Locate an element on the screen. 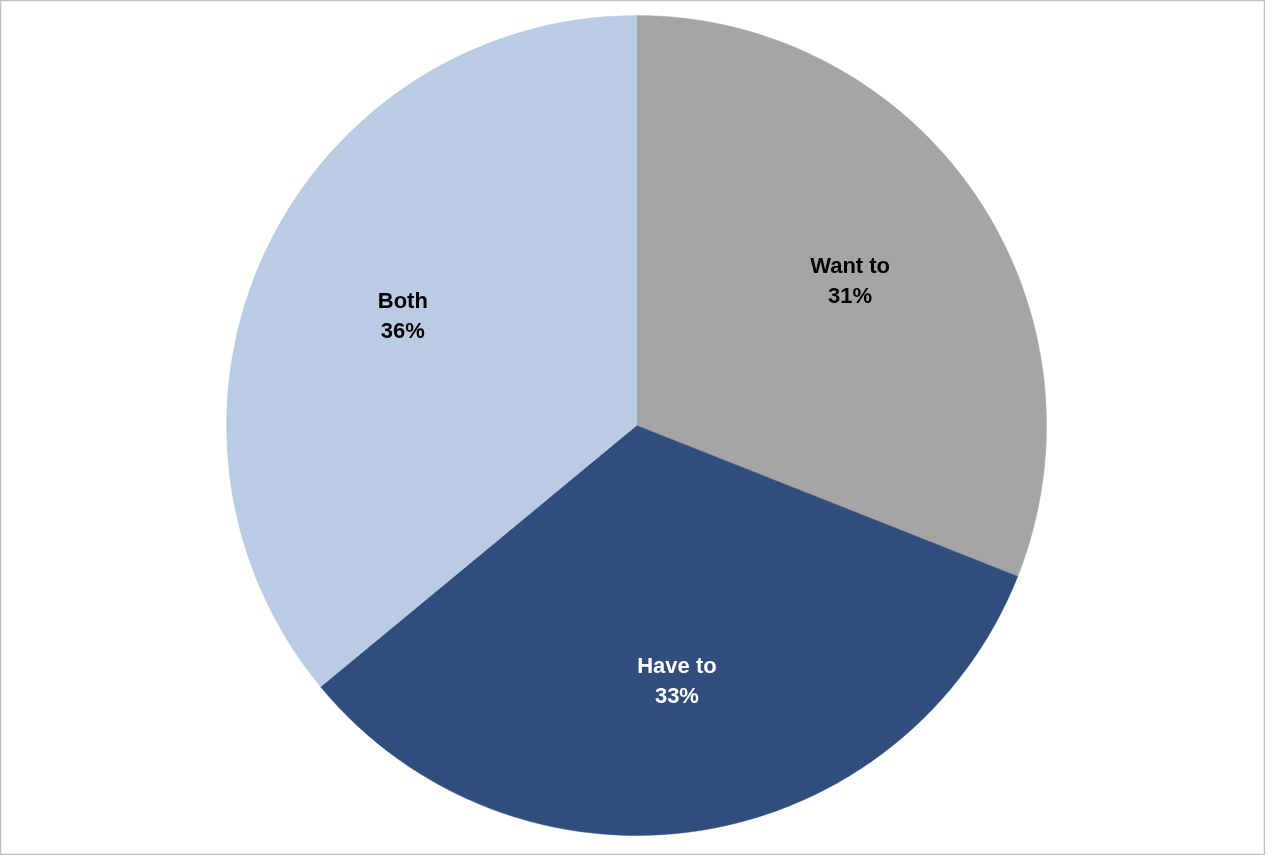 The image size is (1275, 865). data-label: 36% is located at coordinates (402, 331).